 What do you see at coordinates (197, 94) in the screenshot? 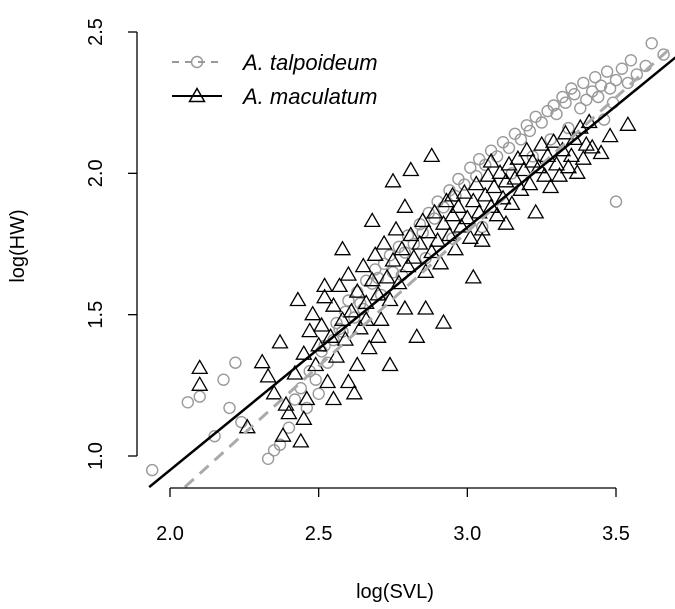
I see `legend-marker-triangle` at bounding box center [197, 94].